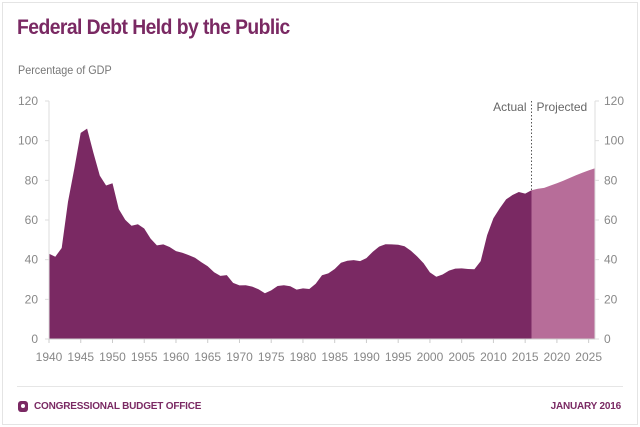 The image size is (640, 427). Describe the element at coordinates (607, 339) in the screenshot. I see `y-tick-label-right: 0` at that location.